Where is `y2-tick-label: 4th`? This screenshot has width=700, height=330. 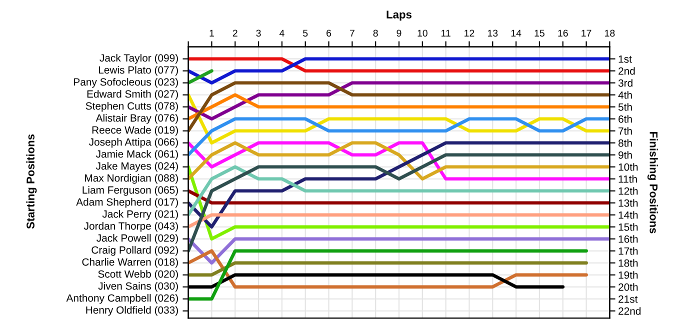 y2-tick-label: 4th is located at coordinates (625, 95).